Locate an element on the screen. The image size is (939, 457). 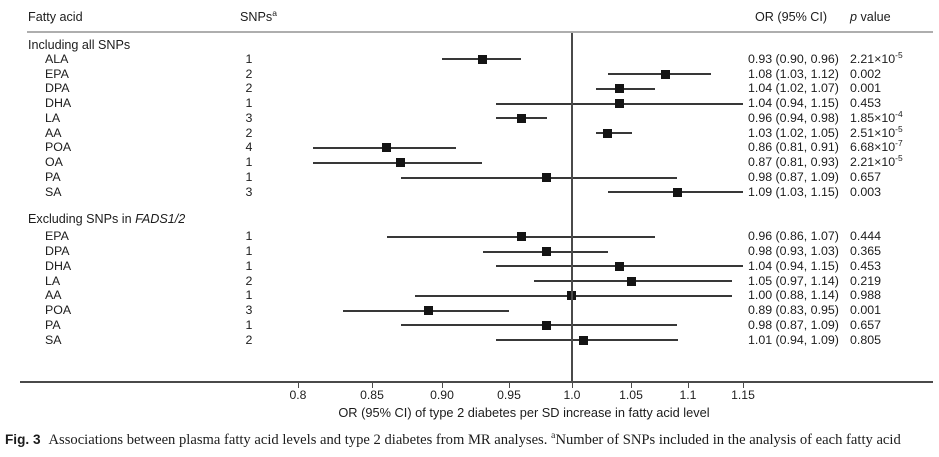
row-p-value: 1.85×10⁻⁴ is located at coordinates (876, 117).